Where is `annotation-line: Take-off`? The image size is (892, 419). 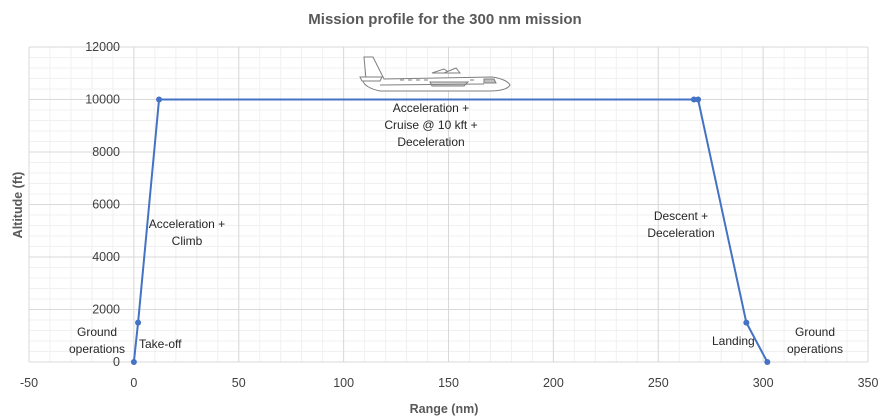 annotation-line: Take-off is located at coordinates (160, 344).